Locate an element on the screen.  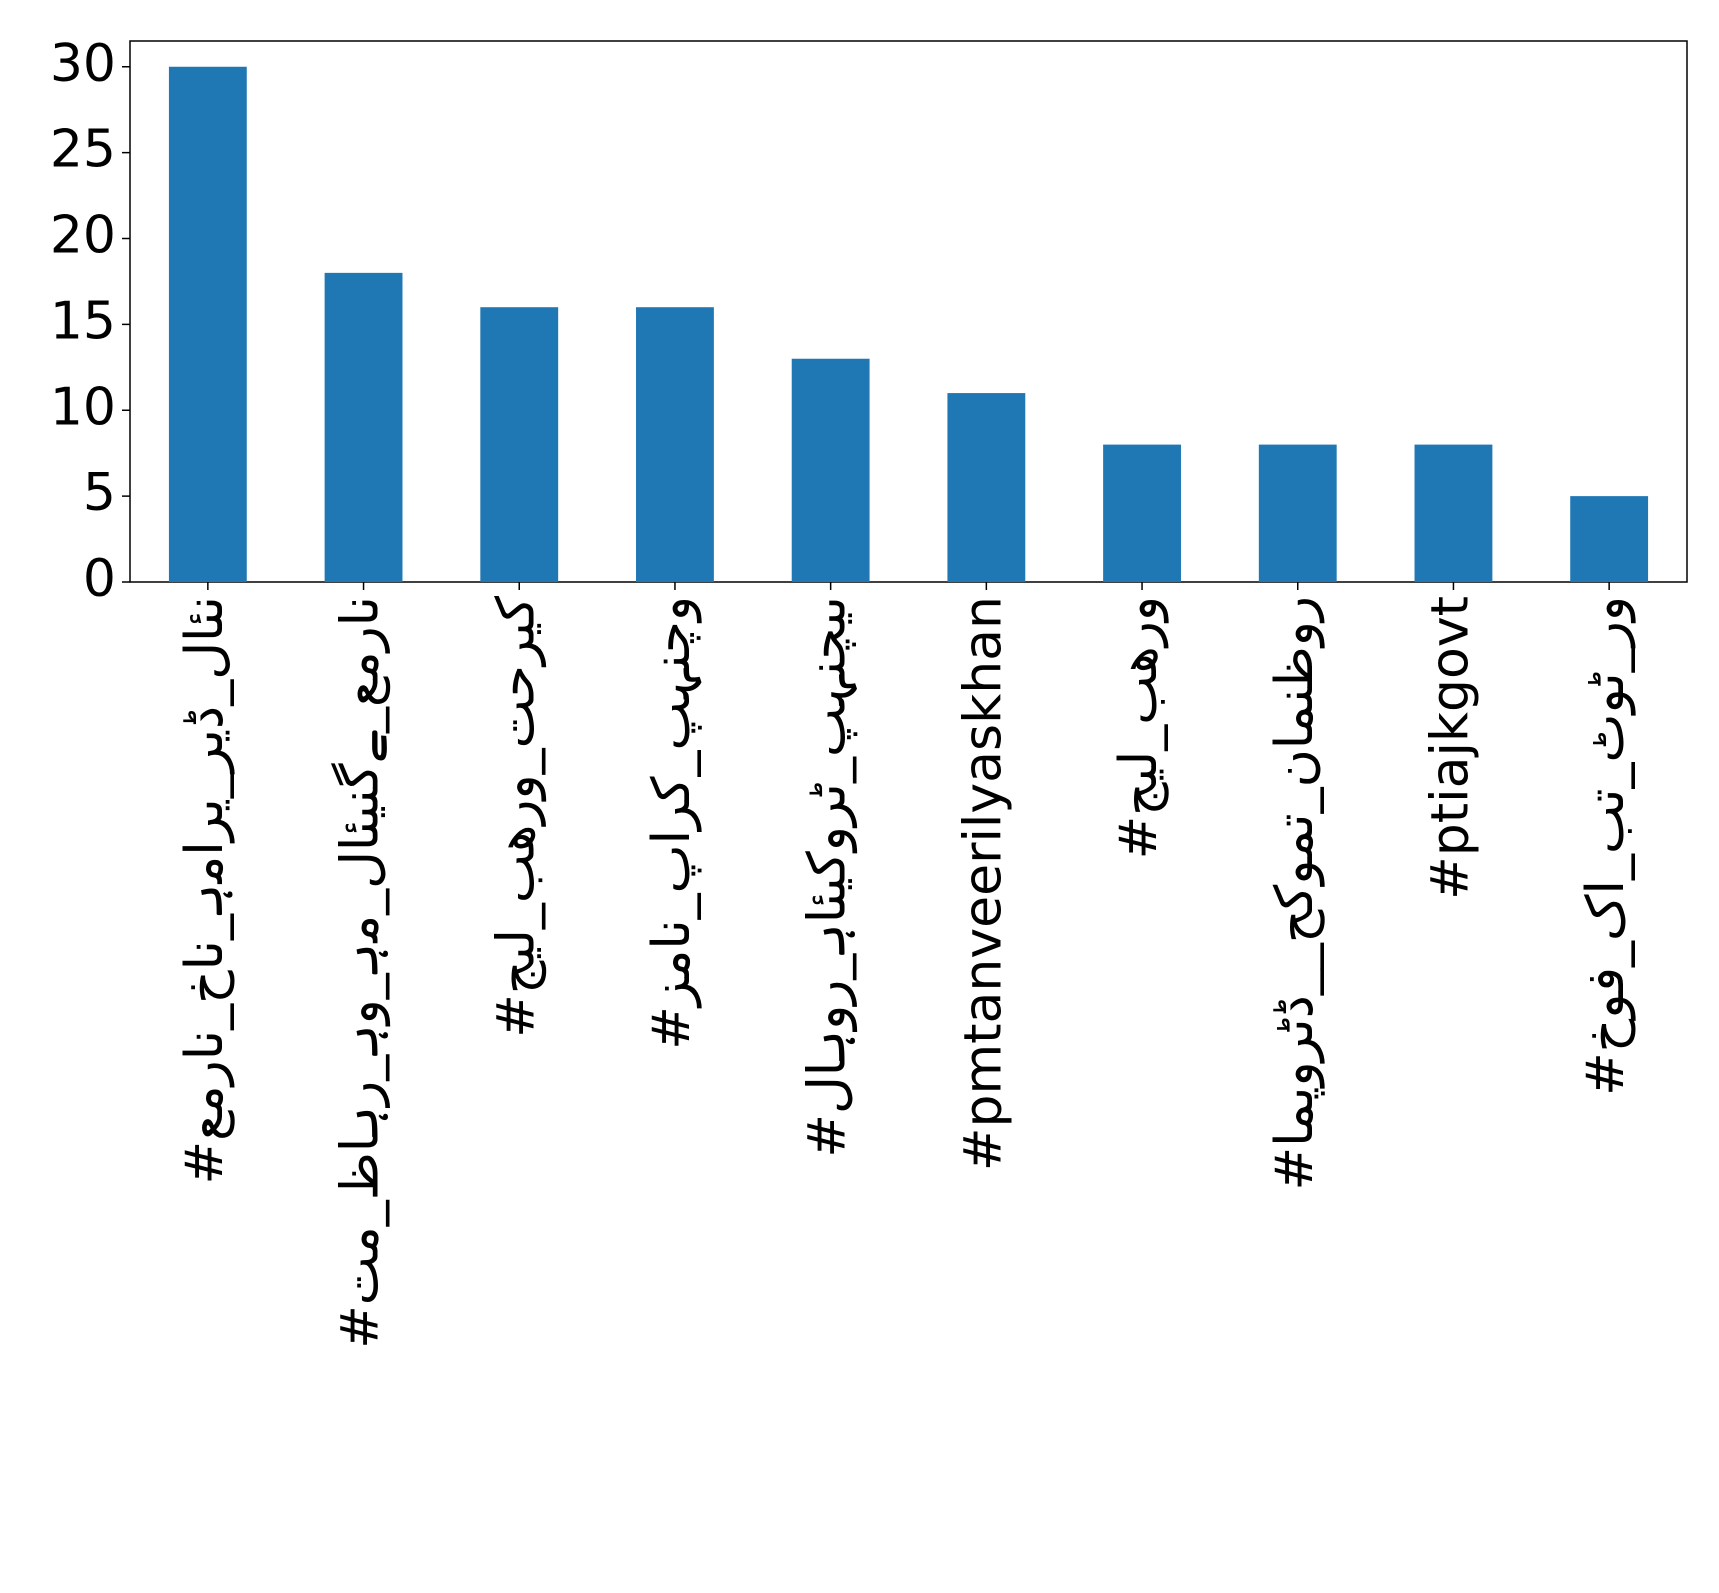
y-tick-label: 10 is located at coordinates (83, 407).